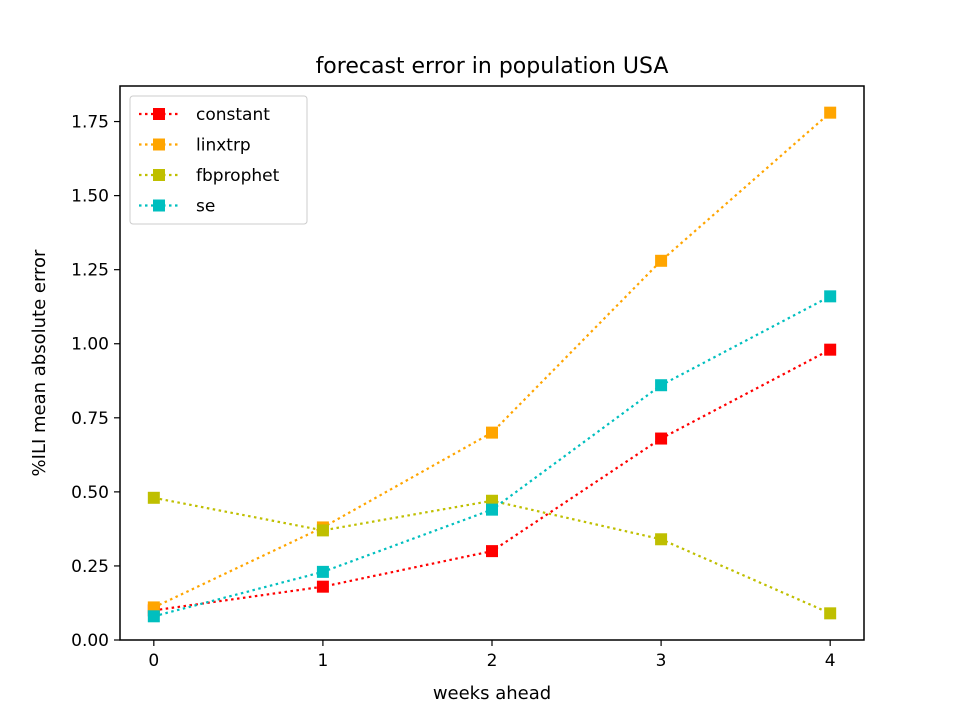 Image resolution: width=960 pixels, height=724 pixels. What do you see at coordinates (492, 693) in the screenshot?
I see `x-axis-label: weeks ahead` at bounding box center [492, 693].